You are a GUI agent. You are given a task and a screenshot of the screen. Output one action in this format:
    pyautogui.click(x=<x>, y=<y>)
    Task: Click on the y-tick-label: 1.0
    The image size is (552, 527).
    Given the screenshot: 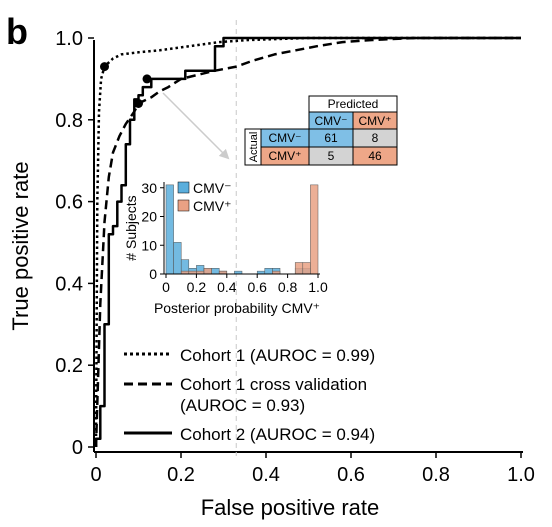 What is the action you would take?
    pyautogui.click(x=69, y=39)
    